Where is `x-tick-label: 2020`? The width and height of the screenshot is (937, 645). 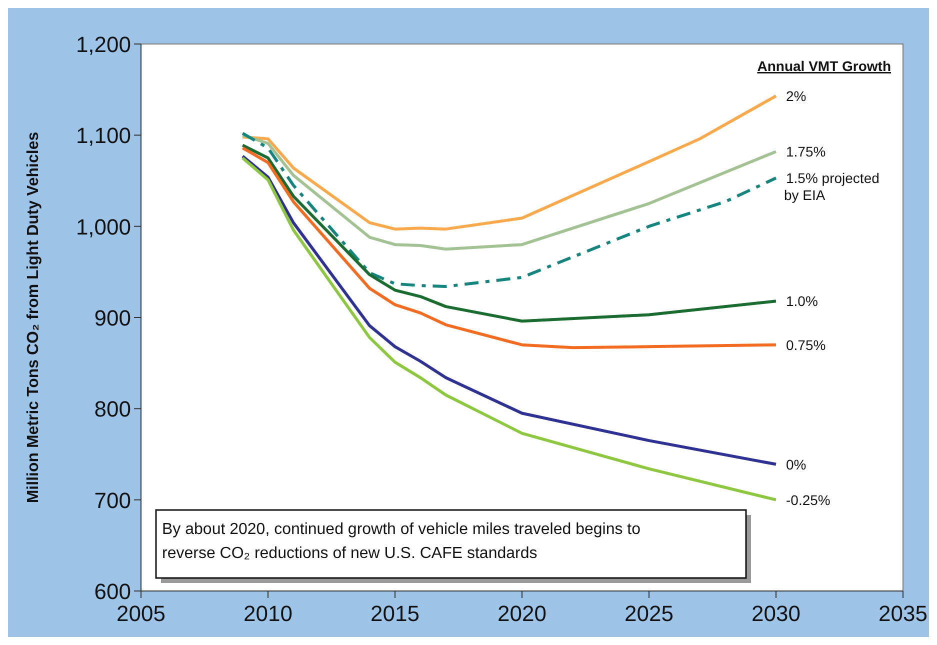 x-tick-label: 2020 is located at coordinates (522, 613).